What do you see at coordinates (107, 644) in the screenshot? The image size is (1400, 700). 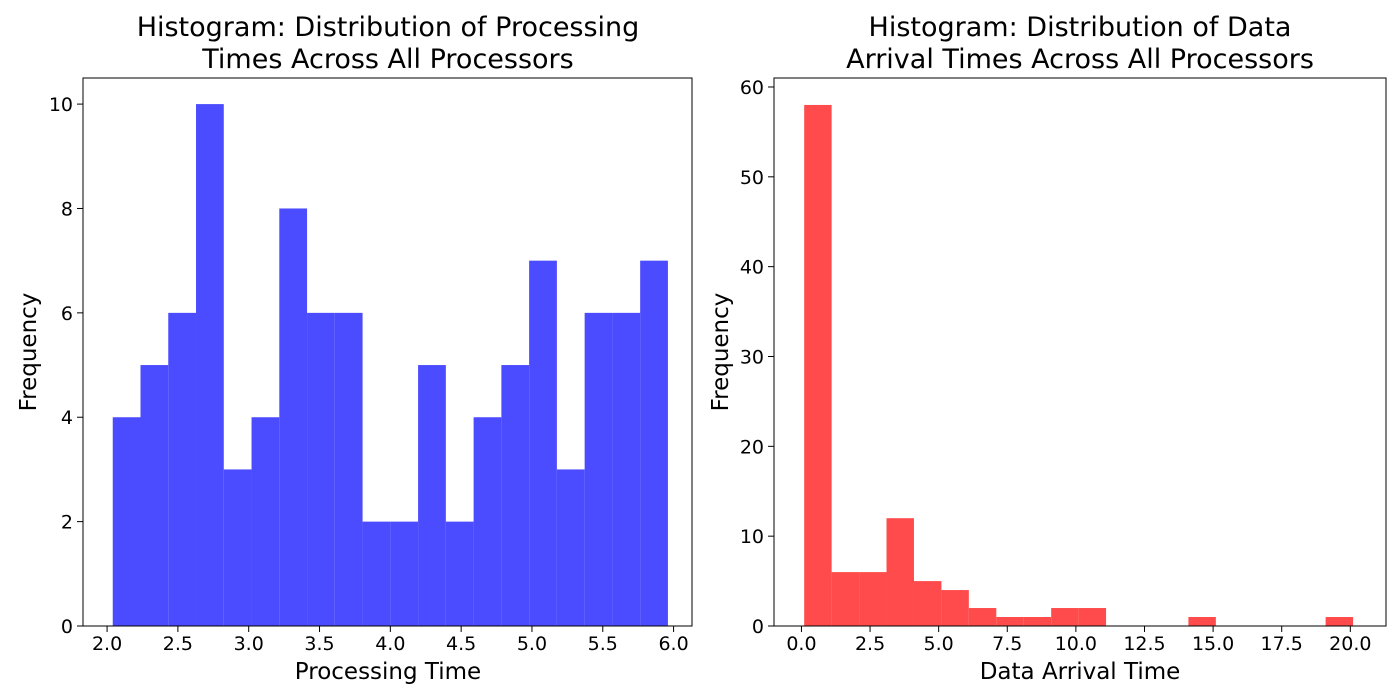 I see `x-tick-label: 2.0` at bounding box center [107, 644].